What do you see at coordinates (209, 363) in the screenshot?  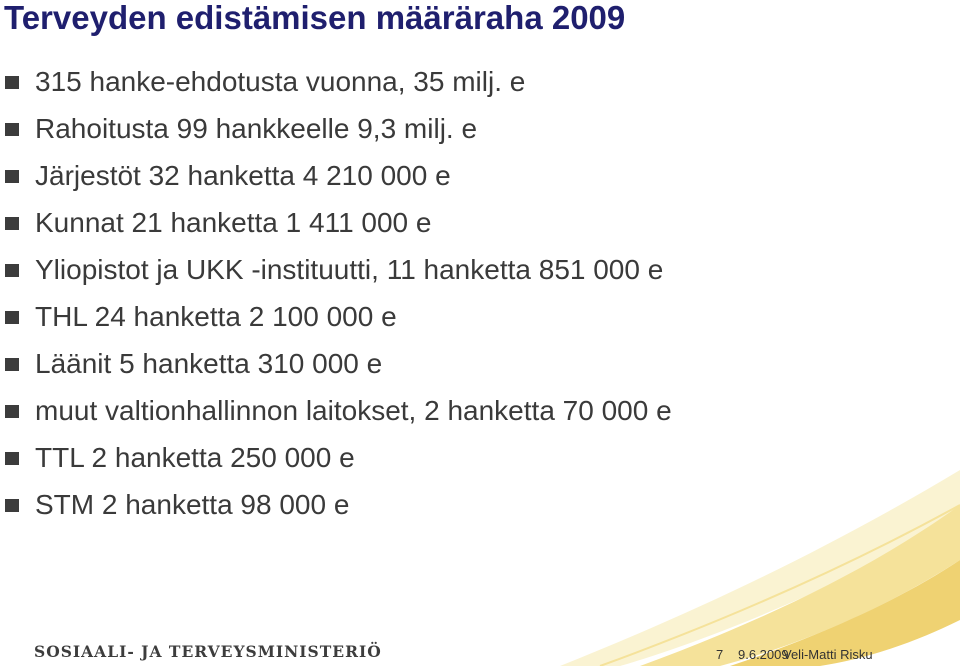 I see `bullet-text: Läänit 5 hanketta 310 000 e` at bounding box center [209, 363].